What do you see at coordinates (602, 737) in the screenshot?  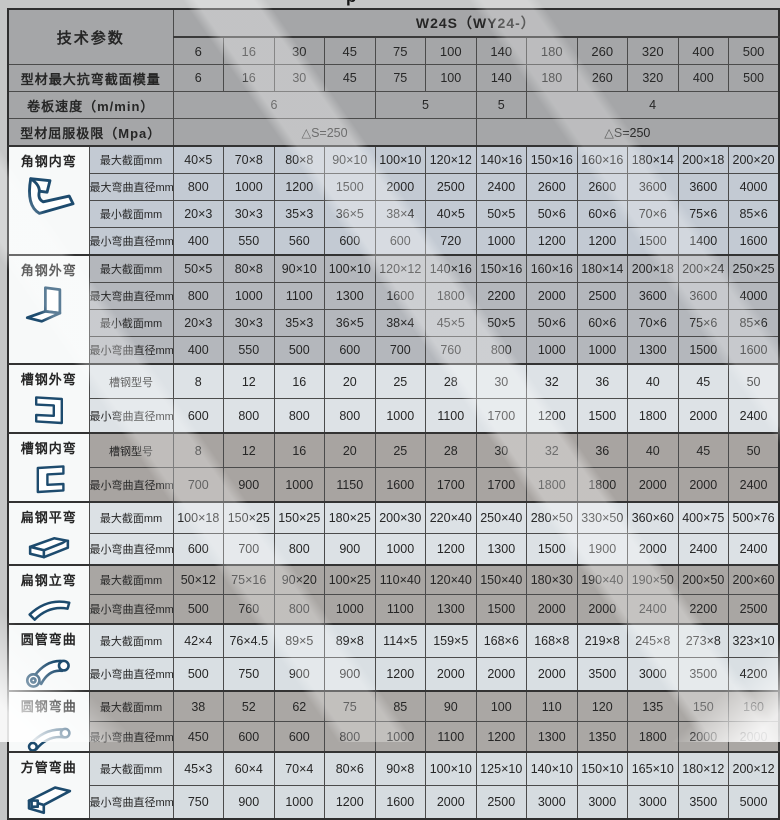 I see `value-cell: 1350` at bounding box center [602, 737].